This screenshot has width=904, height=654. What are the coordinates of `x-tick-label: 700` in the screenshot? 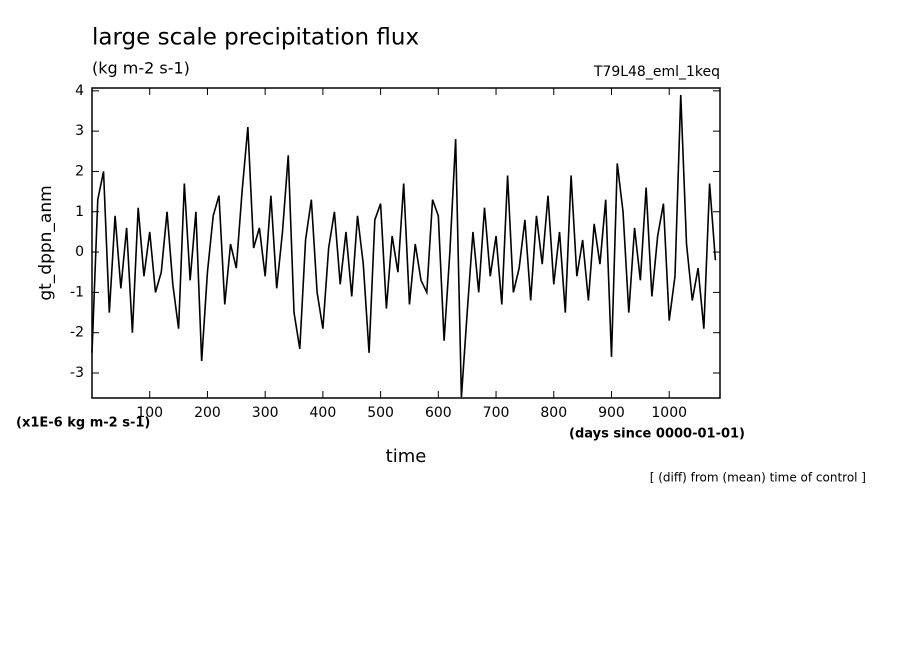 It's located at (496, 413).